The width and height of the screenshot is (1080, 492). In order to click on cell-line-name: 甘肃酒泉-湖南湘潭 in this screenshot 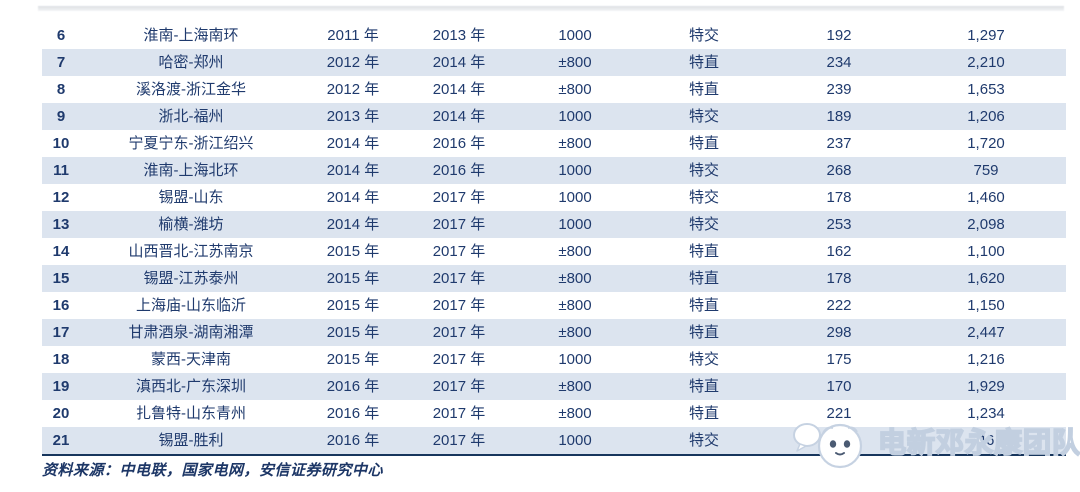, I will do `click(191, 332)`.